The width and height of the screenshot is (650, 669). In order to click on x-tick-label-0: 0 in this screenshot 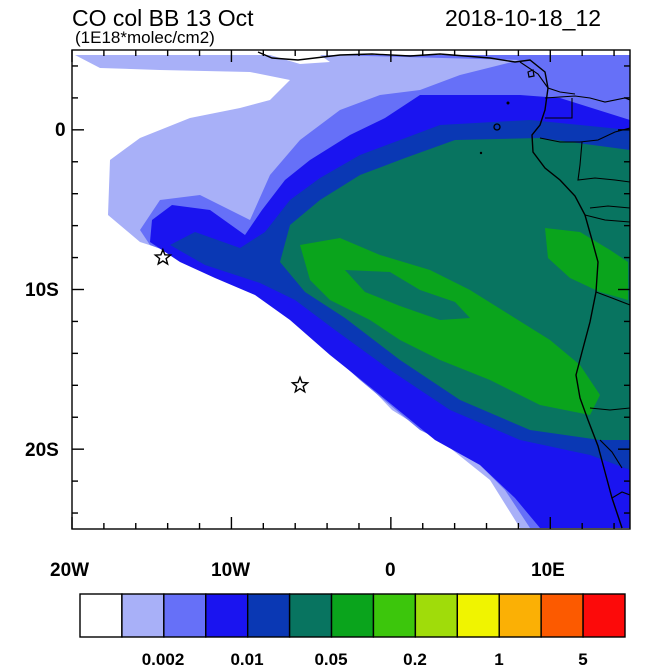, I will do `click(390, 570)`.